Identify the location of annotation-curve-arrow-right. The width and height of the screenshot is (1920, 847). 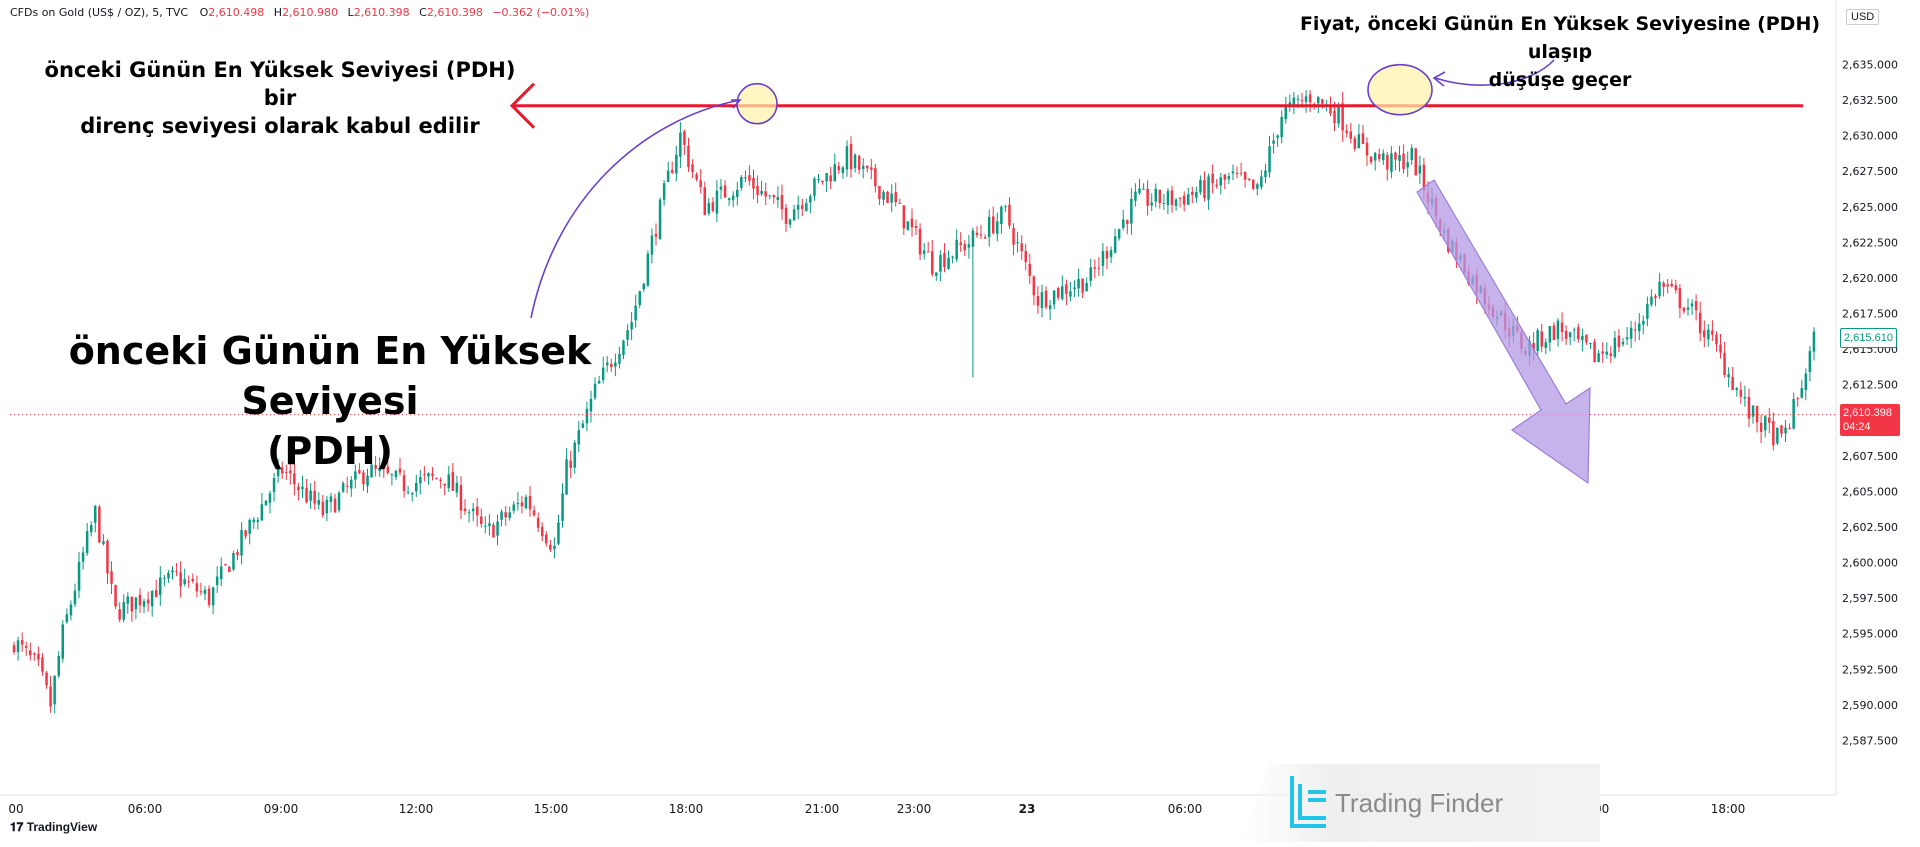
(1494, 72).